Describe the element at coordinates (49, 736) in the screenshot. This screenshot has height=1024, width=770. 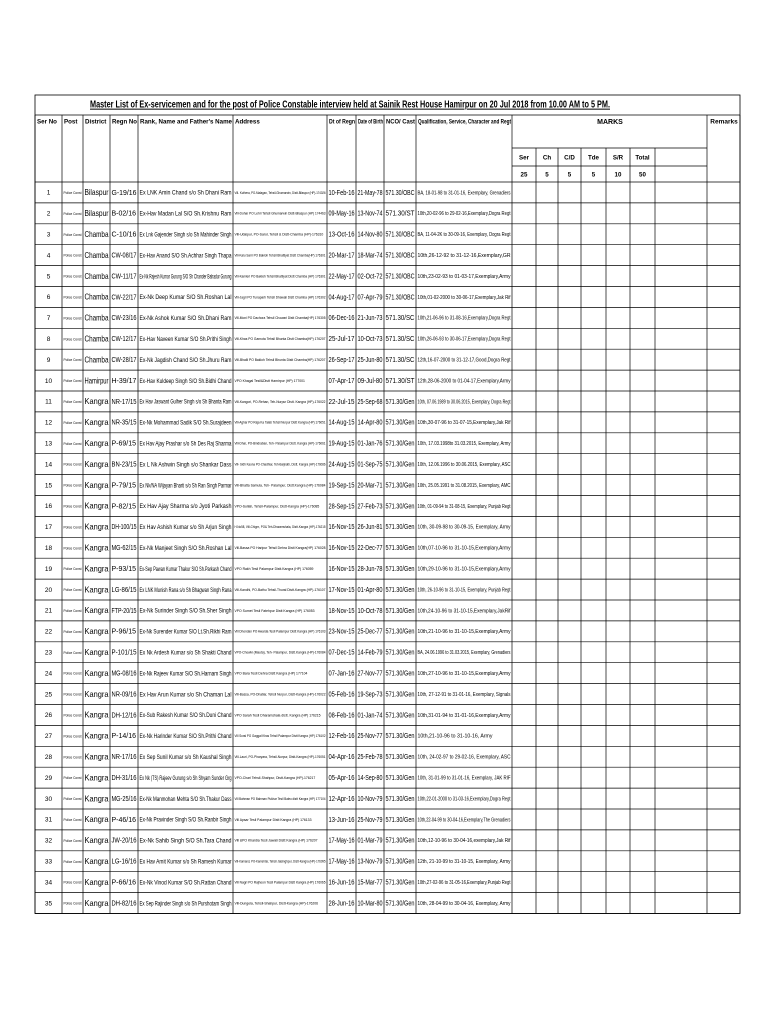
I see `cell: 27` at that location.